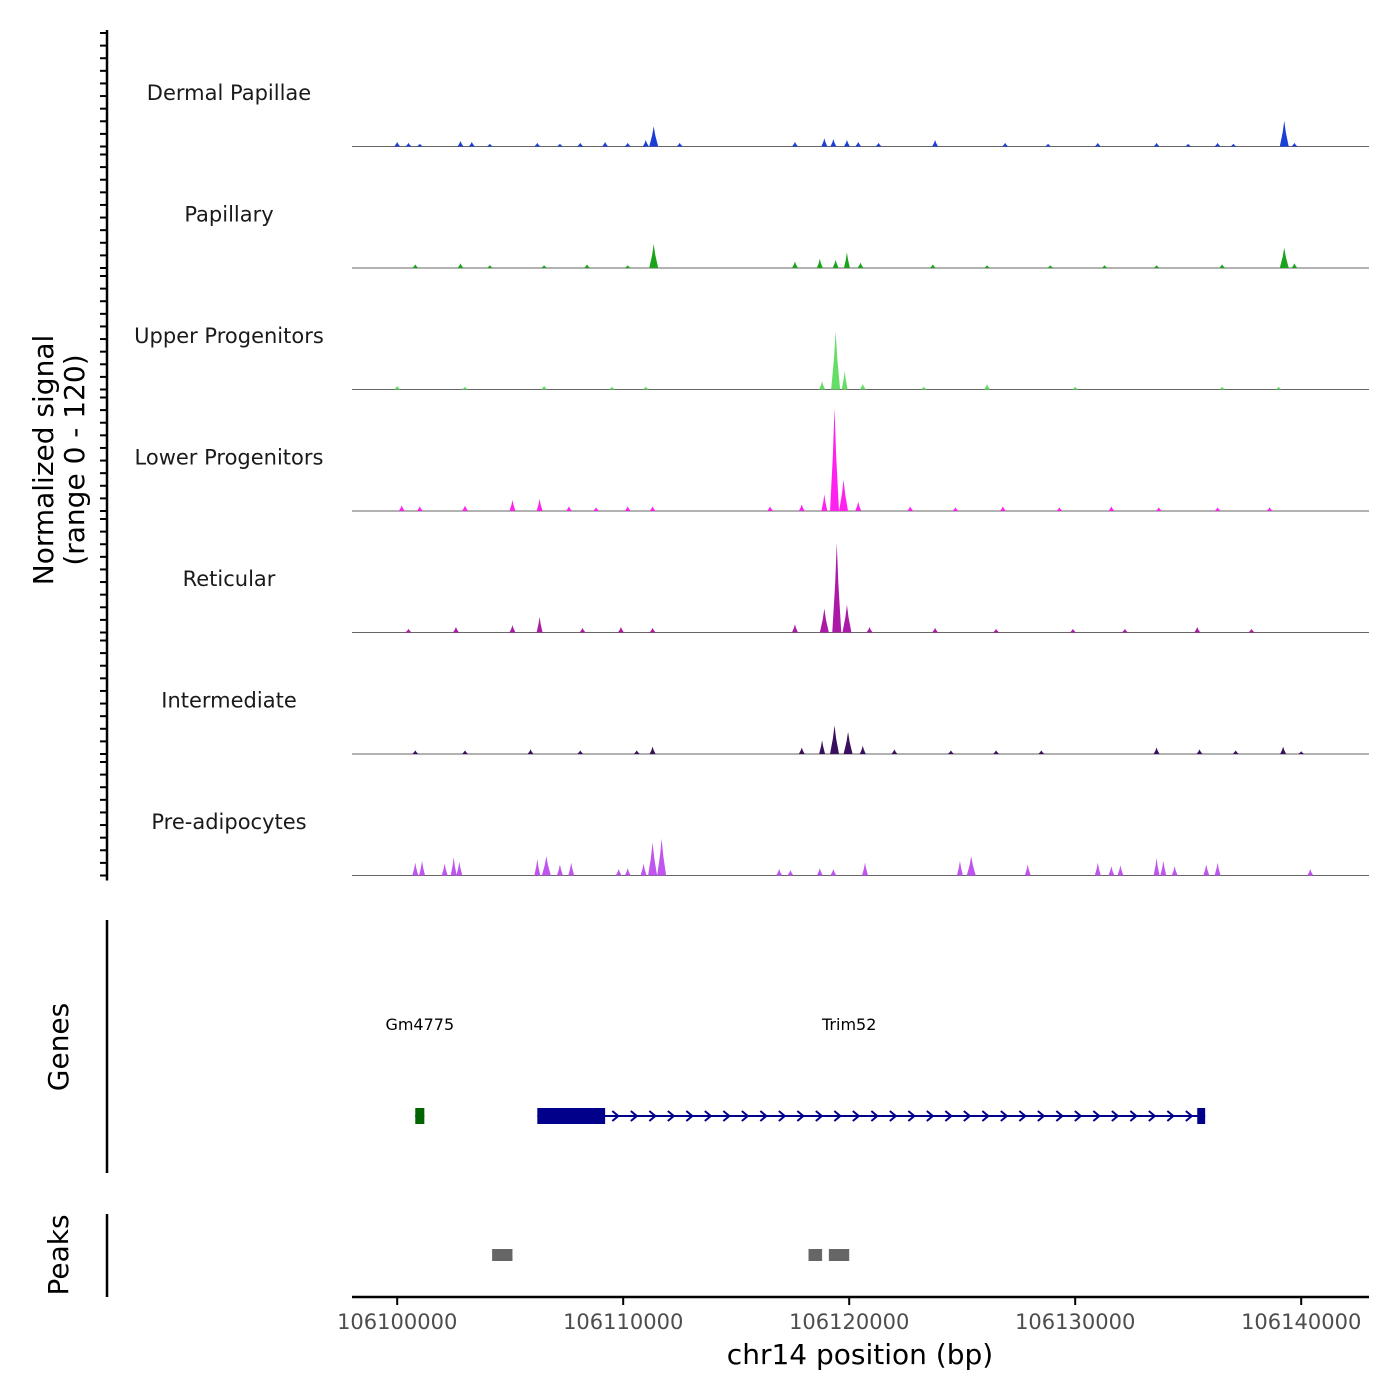  Describe the element at coordinates (59, 460) in the screenshot. I see `y-axis-title-group: Normalized signal (range 0 - 120)` at that location.